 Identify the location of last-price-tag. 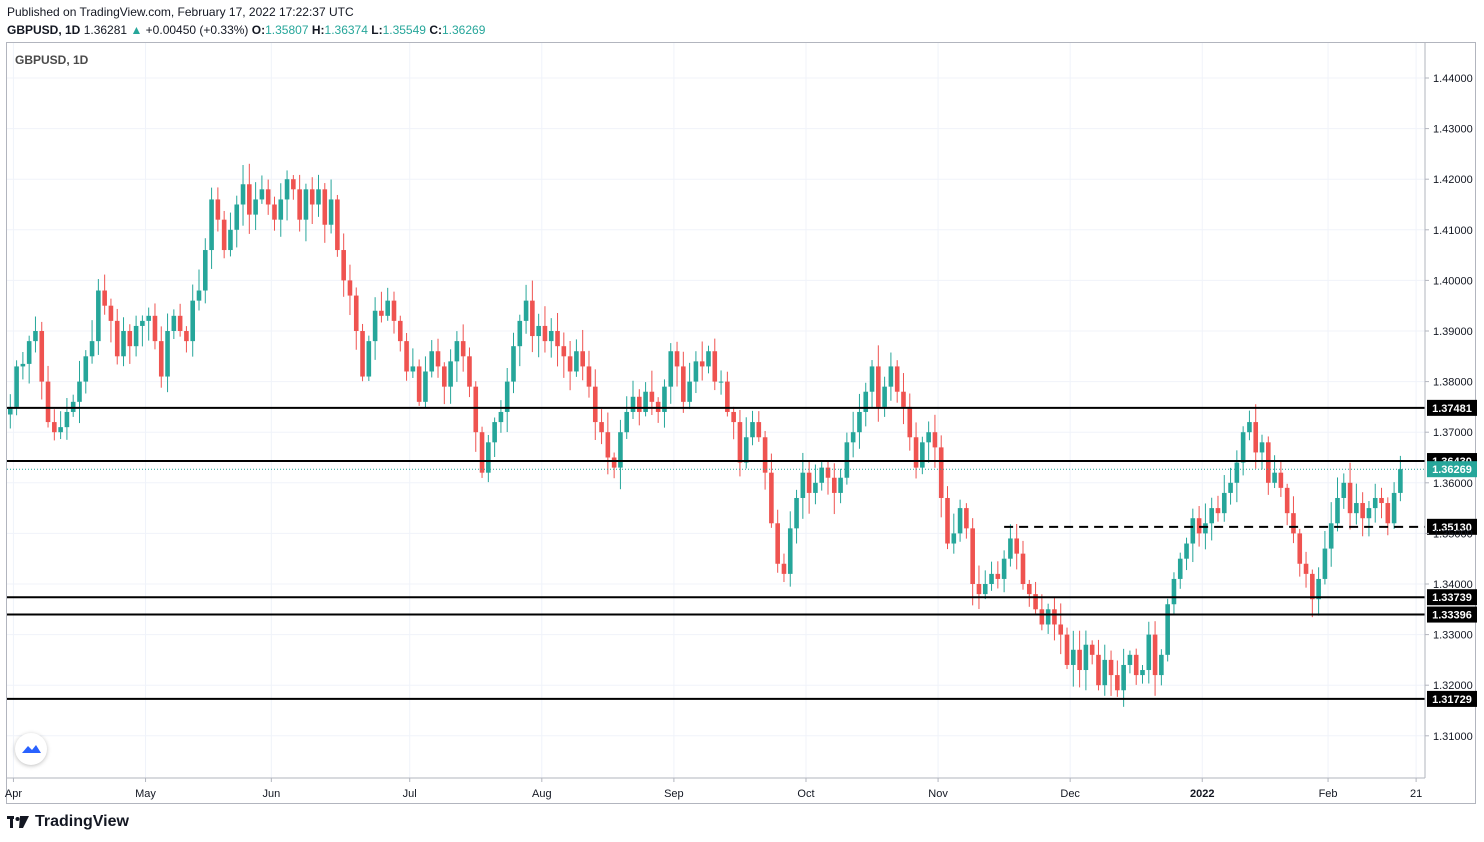
(1452, 469).